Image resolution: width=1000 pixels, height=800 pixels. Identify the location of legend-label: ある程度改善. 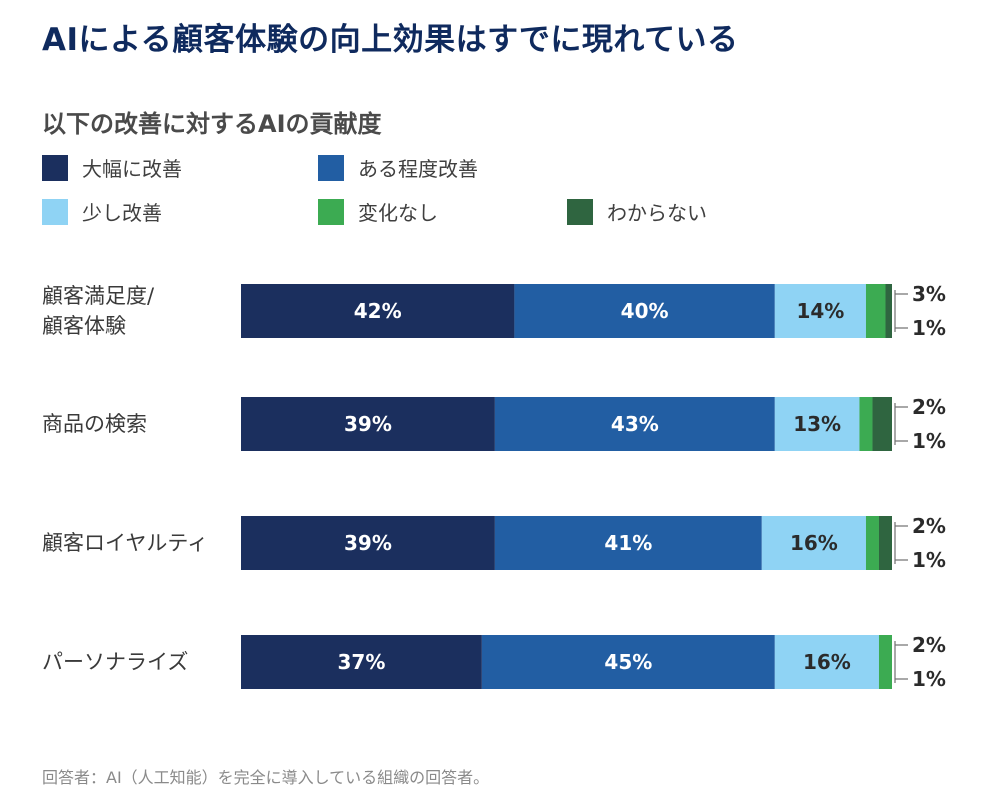
(418, 169).